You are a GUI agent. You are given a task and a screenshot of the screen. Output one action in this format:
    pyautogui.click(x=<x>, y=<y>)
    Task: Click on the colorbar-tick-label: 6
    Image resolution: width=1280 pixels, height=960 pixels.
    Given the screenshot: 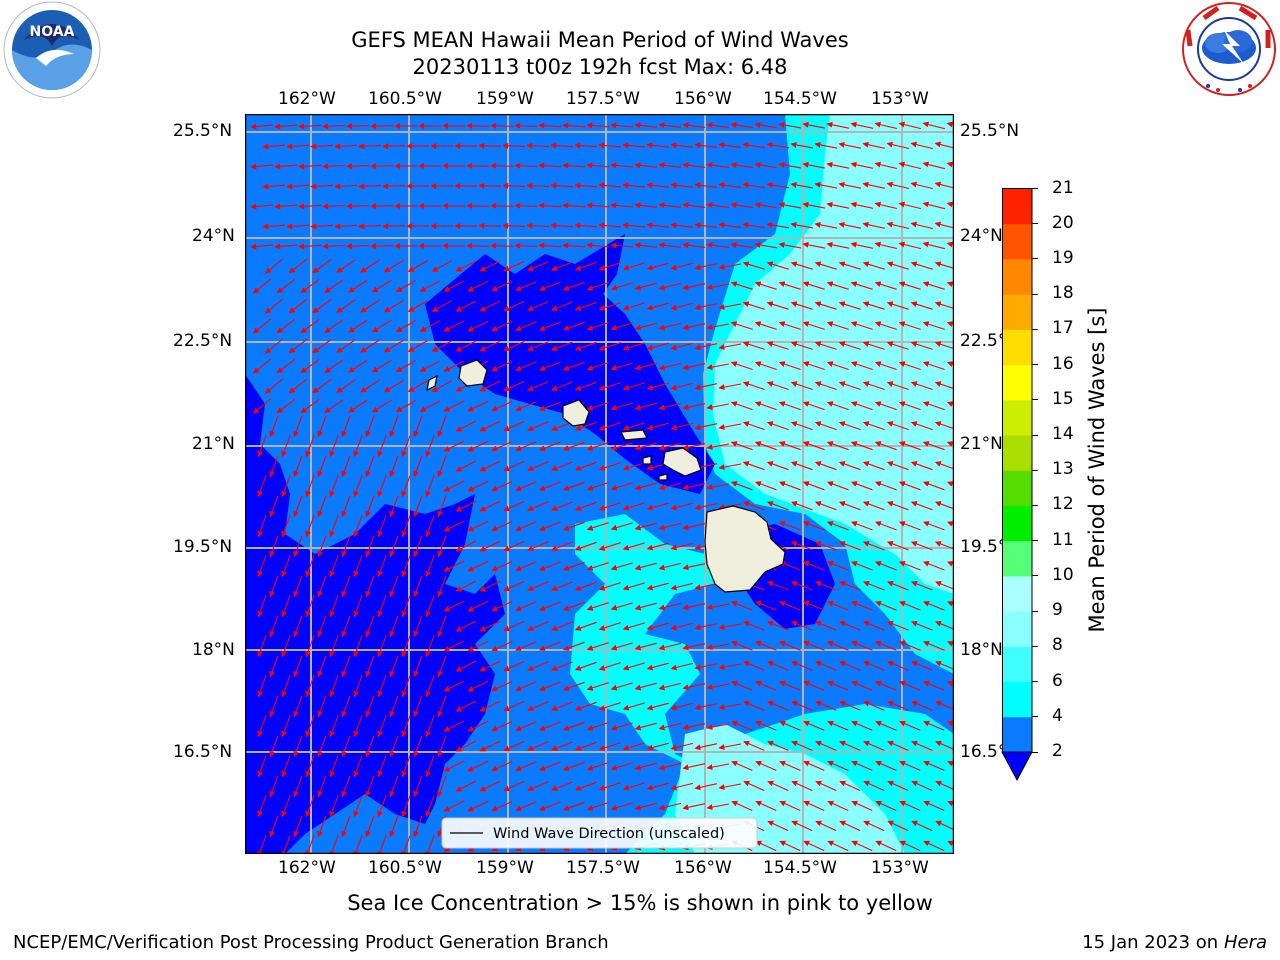 What is the action you would take?
    pyautogui.click(x=1057, y=680)
    